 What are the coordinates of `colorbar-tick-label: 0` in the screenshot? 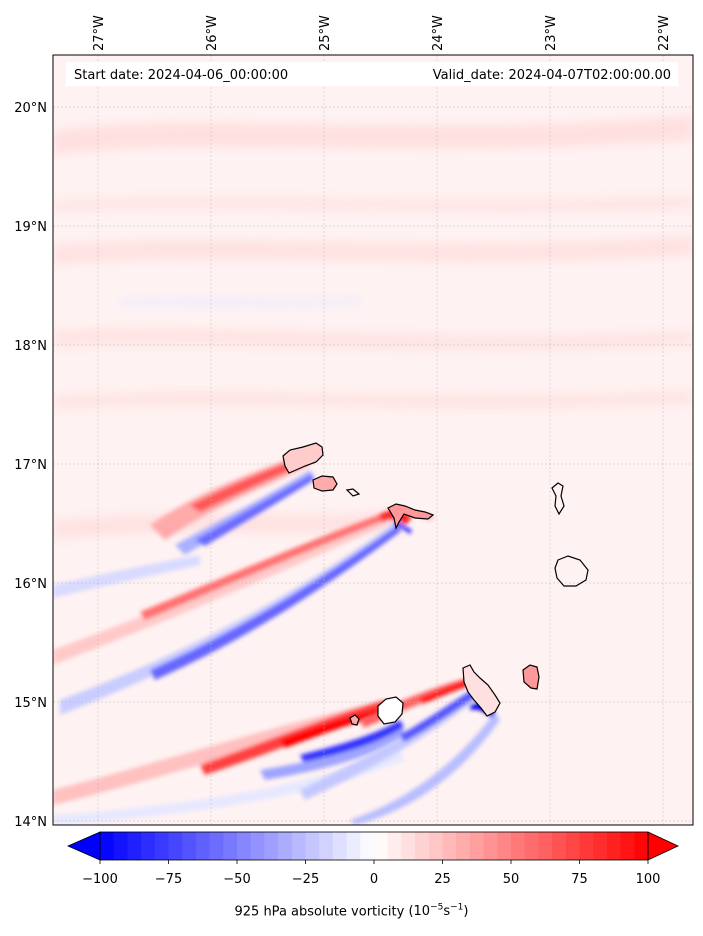 It's located at (374, 879).